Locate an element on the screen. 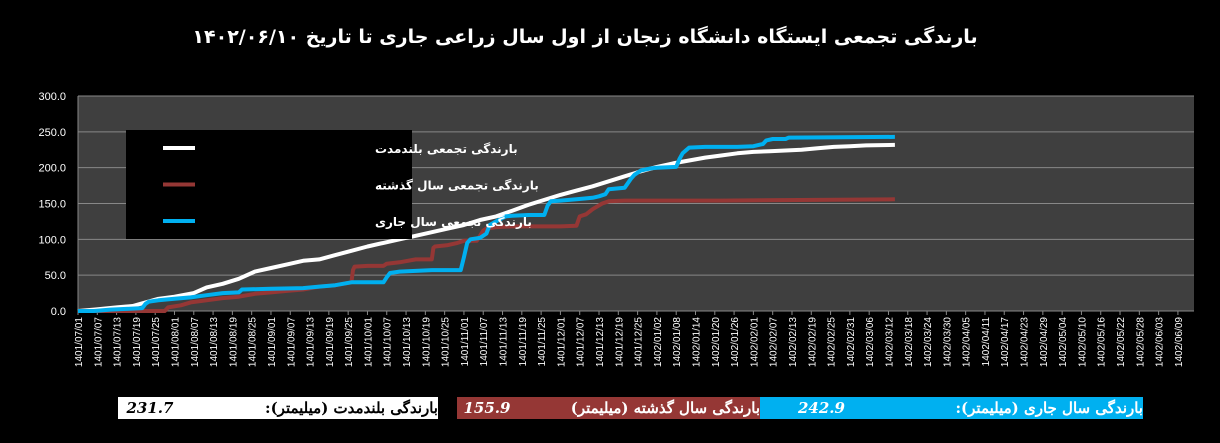  x-tick-label: 1401/12/19 is located at coordinates (619, 342).